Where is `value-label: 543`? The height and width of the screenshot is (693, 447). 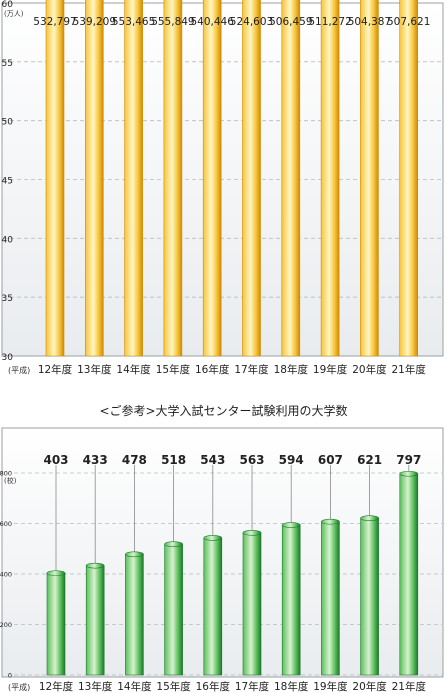 value-label: 543 is located at coordinates (212, 460).